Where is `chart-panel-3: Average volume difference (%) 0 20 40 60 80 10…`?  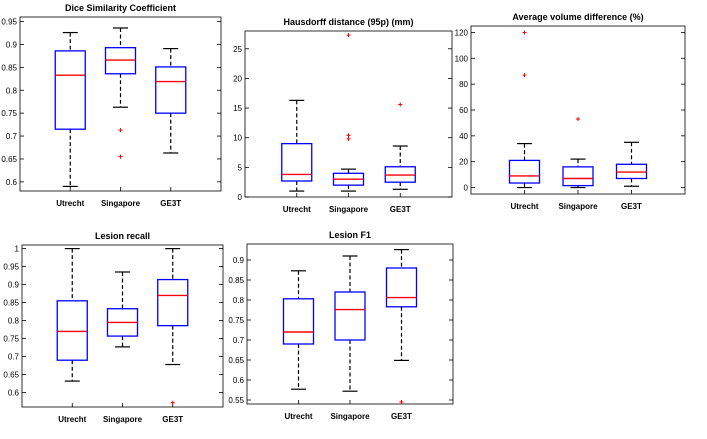
chart-panel-3: Average volume difference (%) 0 20 40 60 80 10… is located at coordinates (570, 111).